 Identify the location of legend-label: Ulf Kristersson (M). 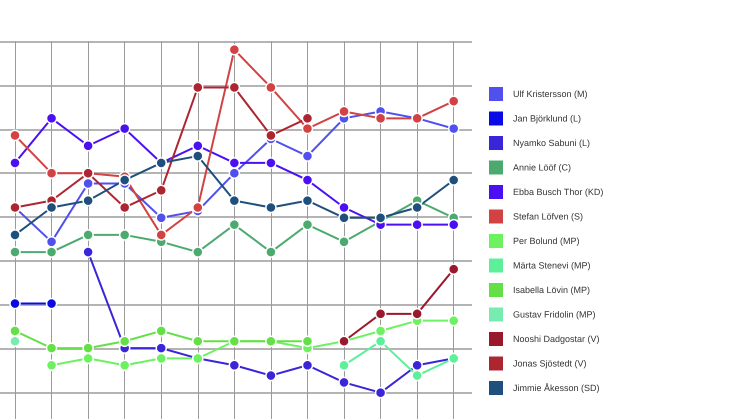
(550, 94).